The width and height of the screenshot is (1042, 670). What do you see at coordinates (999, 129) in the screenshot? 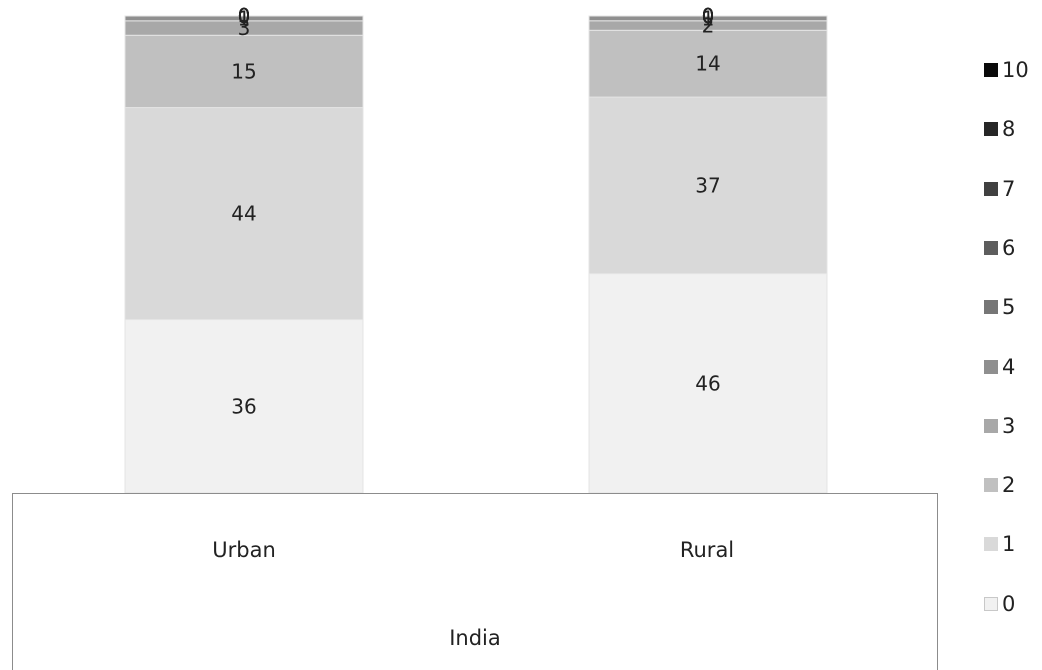
I see `legend-item-8: 8` at bounding box center [999, 129].